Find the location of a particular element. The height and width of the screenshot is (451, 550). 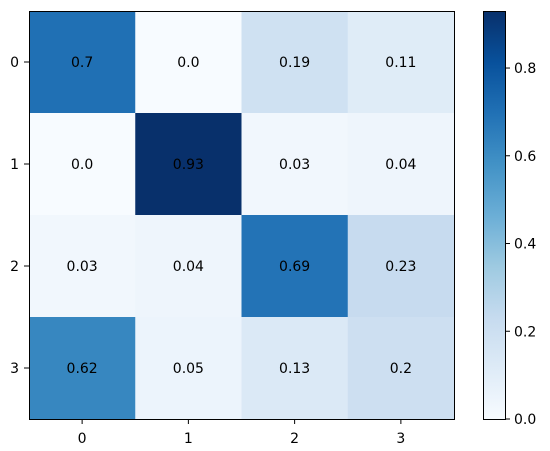

y-tick-label: 2 is located at coordinates (14, 267).